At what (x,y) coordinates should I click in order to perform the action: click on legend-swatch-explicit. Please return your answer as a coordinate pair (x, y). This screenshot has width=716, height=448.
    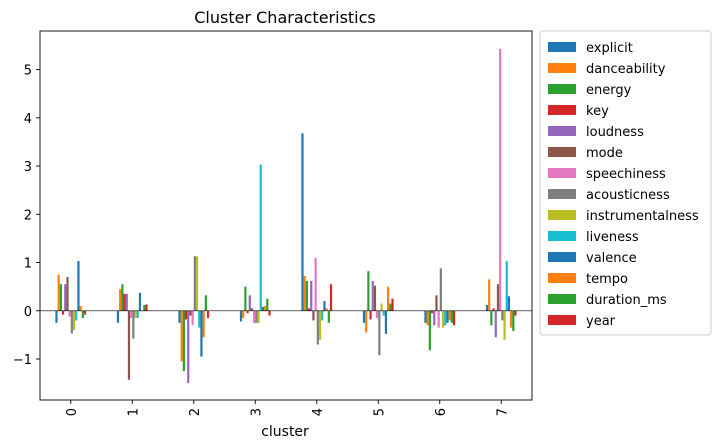
    Looking at the image, I should click on (562, 47).